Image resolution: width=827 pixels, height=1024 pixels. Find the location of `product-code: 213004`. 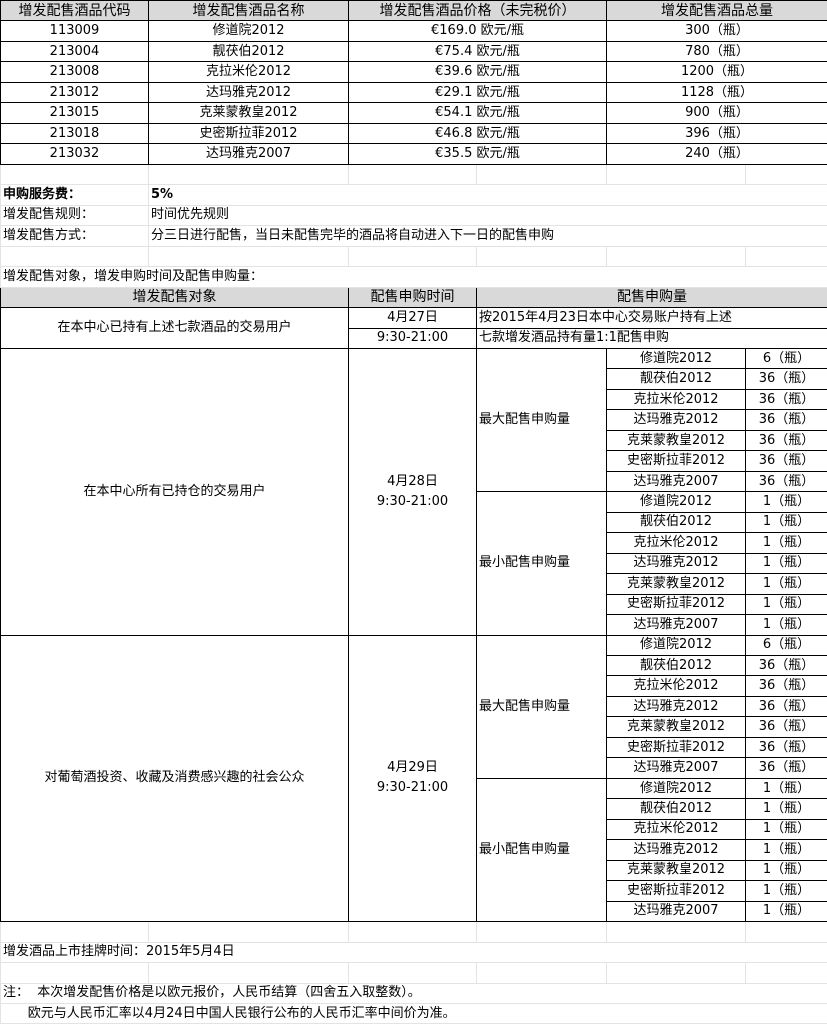

product-code: 213004 is located at coordinates (74, 51).